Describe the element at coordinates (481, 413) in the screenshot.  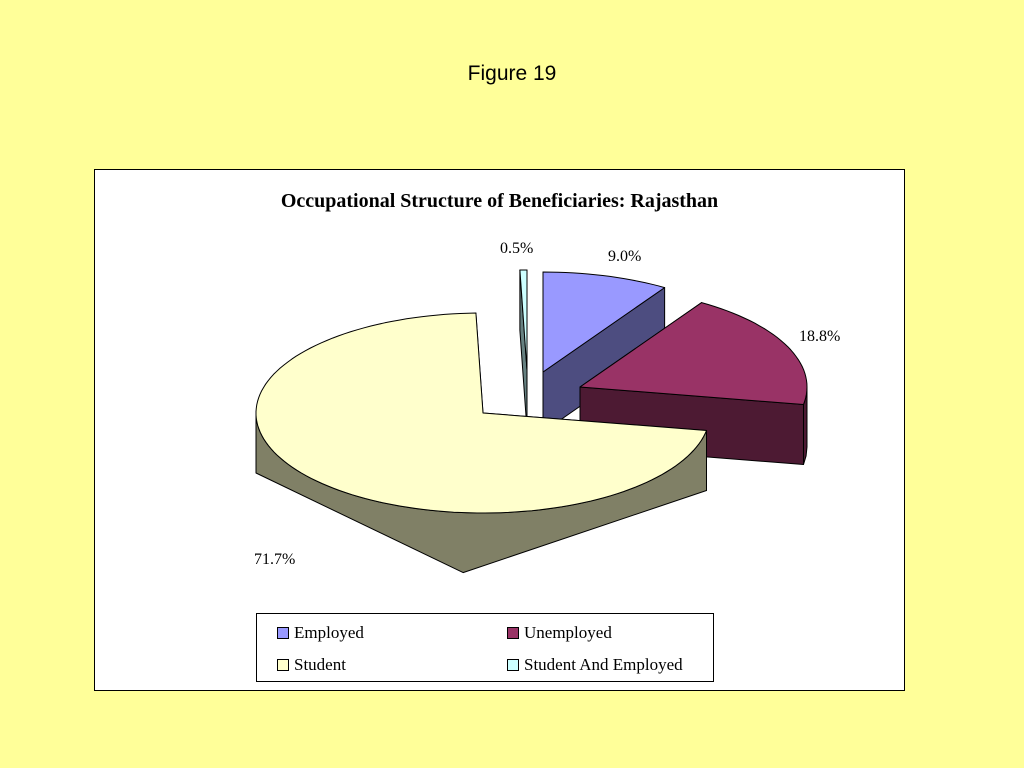
I see `slice-student` at that location.